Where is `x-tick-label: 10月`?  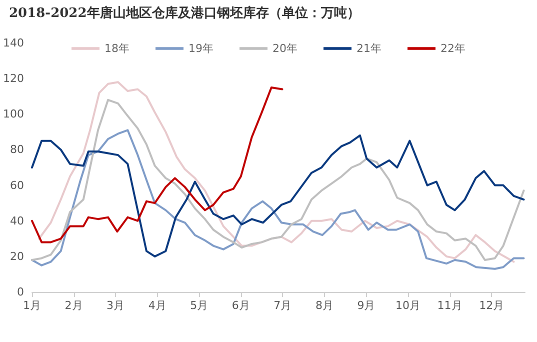 x-tick-label: 10月 is located at coordinates (408, 305).